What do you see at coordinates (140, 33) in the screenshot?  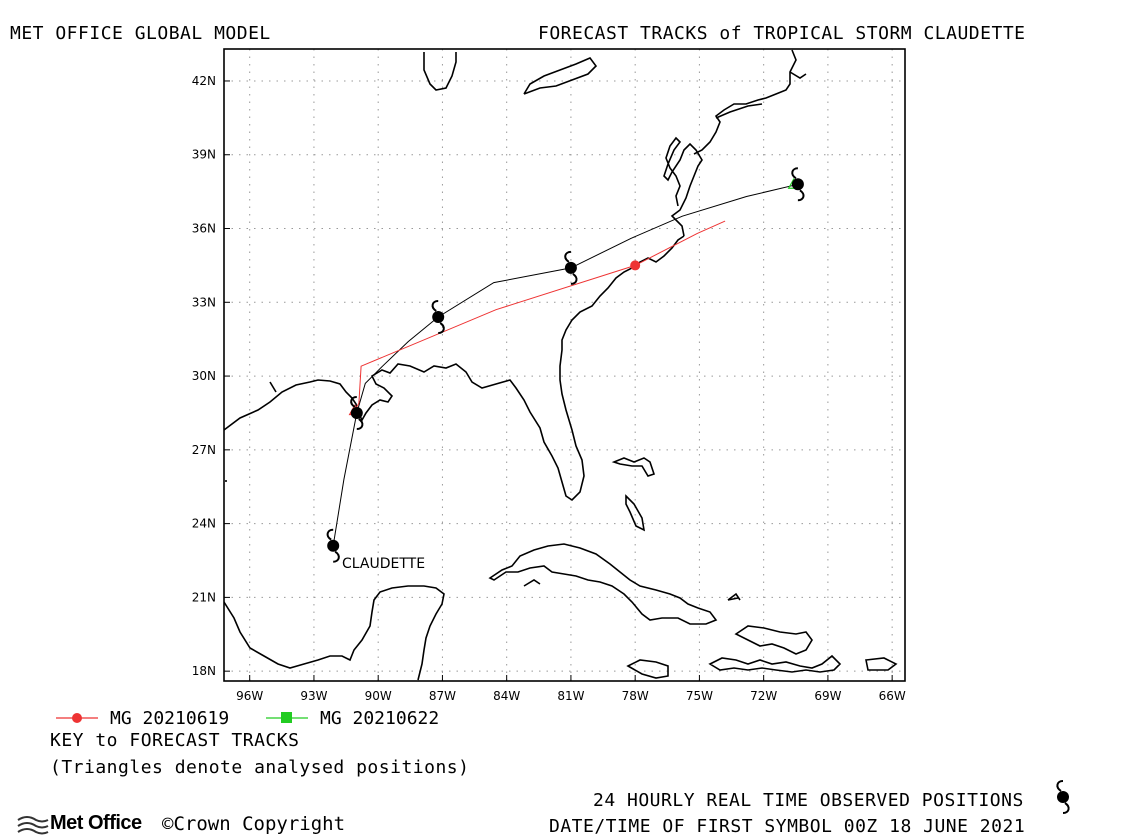 I see `header-left-title: MET OFFICE GLOBAL MODEL` at bounding box center [140, 33].